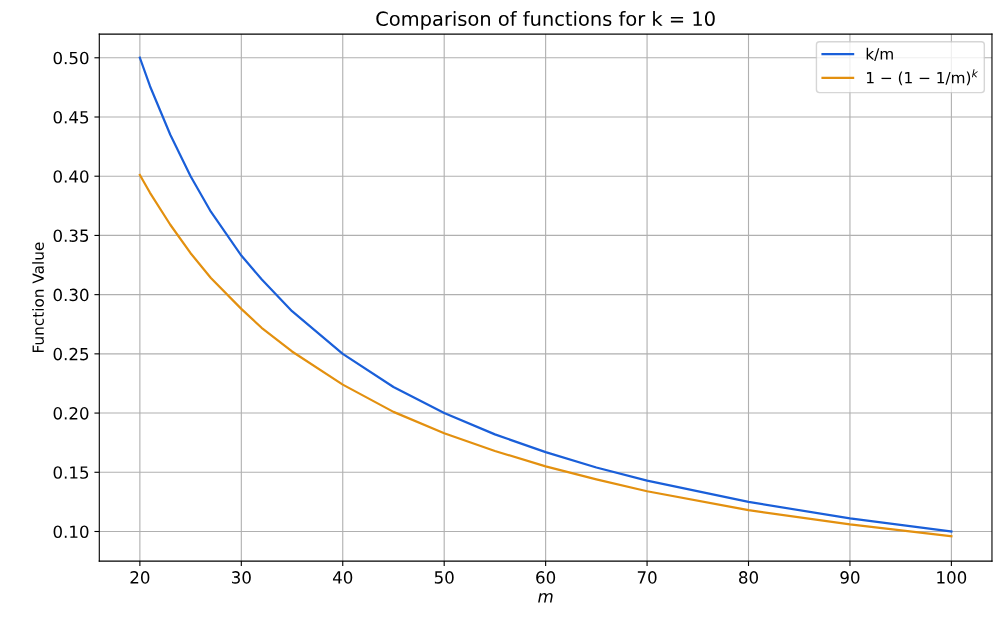 This screenshot has width=1003, height=620. What do you see at coordinates (71, 354) in the screenshot?
I see `y-tick-label: 0.25` at bounding box center [71, 354].